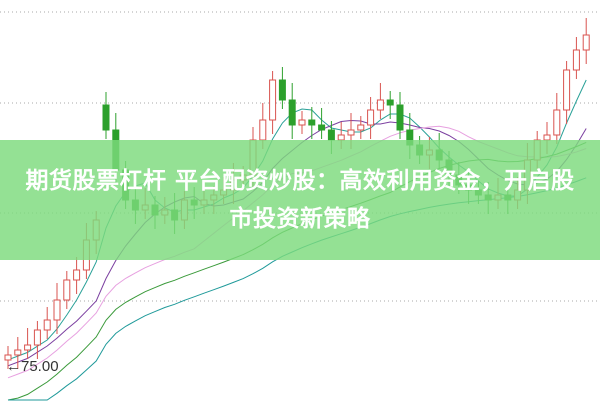 This screenshot has width=600, height=401. I want to click on price-label: 75.00, so click(40, 366).